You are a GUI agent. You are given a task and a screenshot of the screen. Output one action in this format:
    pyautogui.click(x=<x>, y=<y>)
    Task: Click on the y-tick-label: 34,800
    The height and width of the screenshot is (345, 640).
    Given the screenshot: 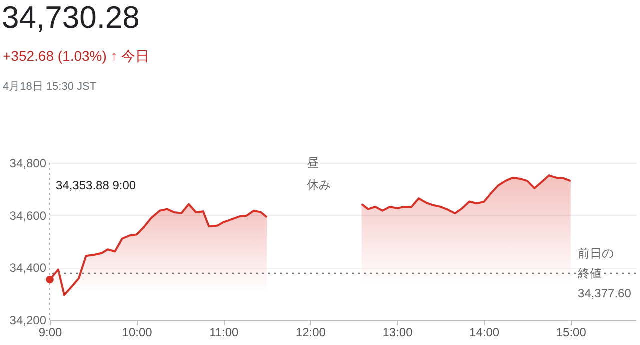 What is the action you would take?
    pyautogui.click(x=28, y=163)
    